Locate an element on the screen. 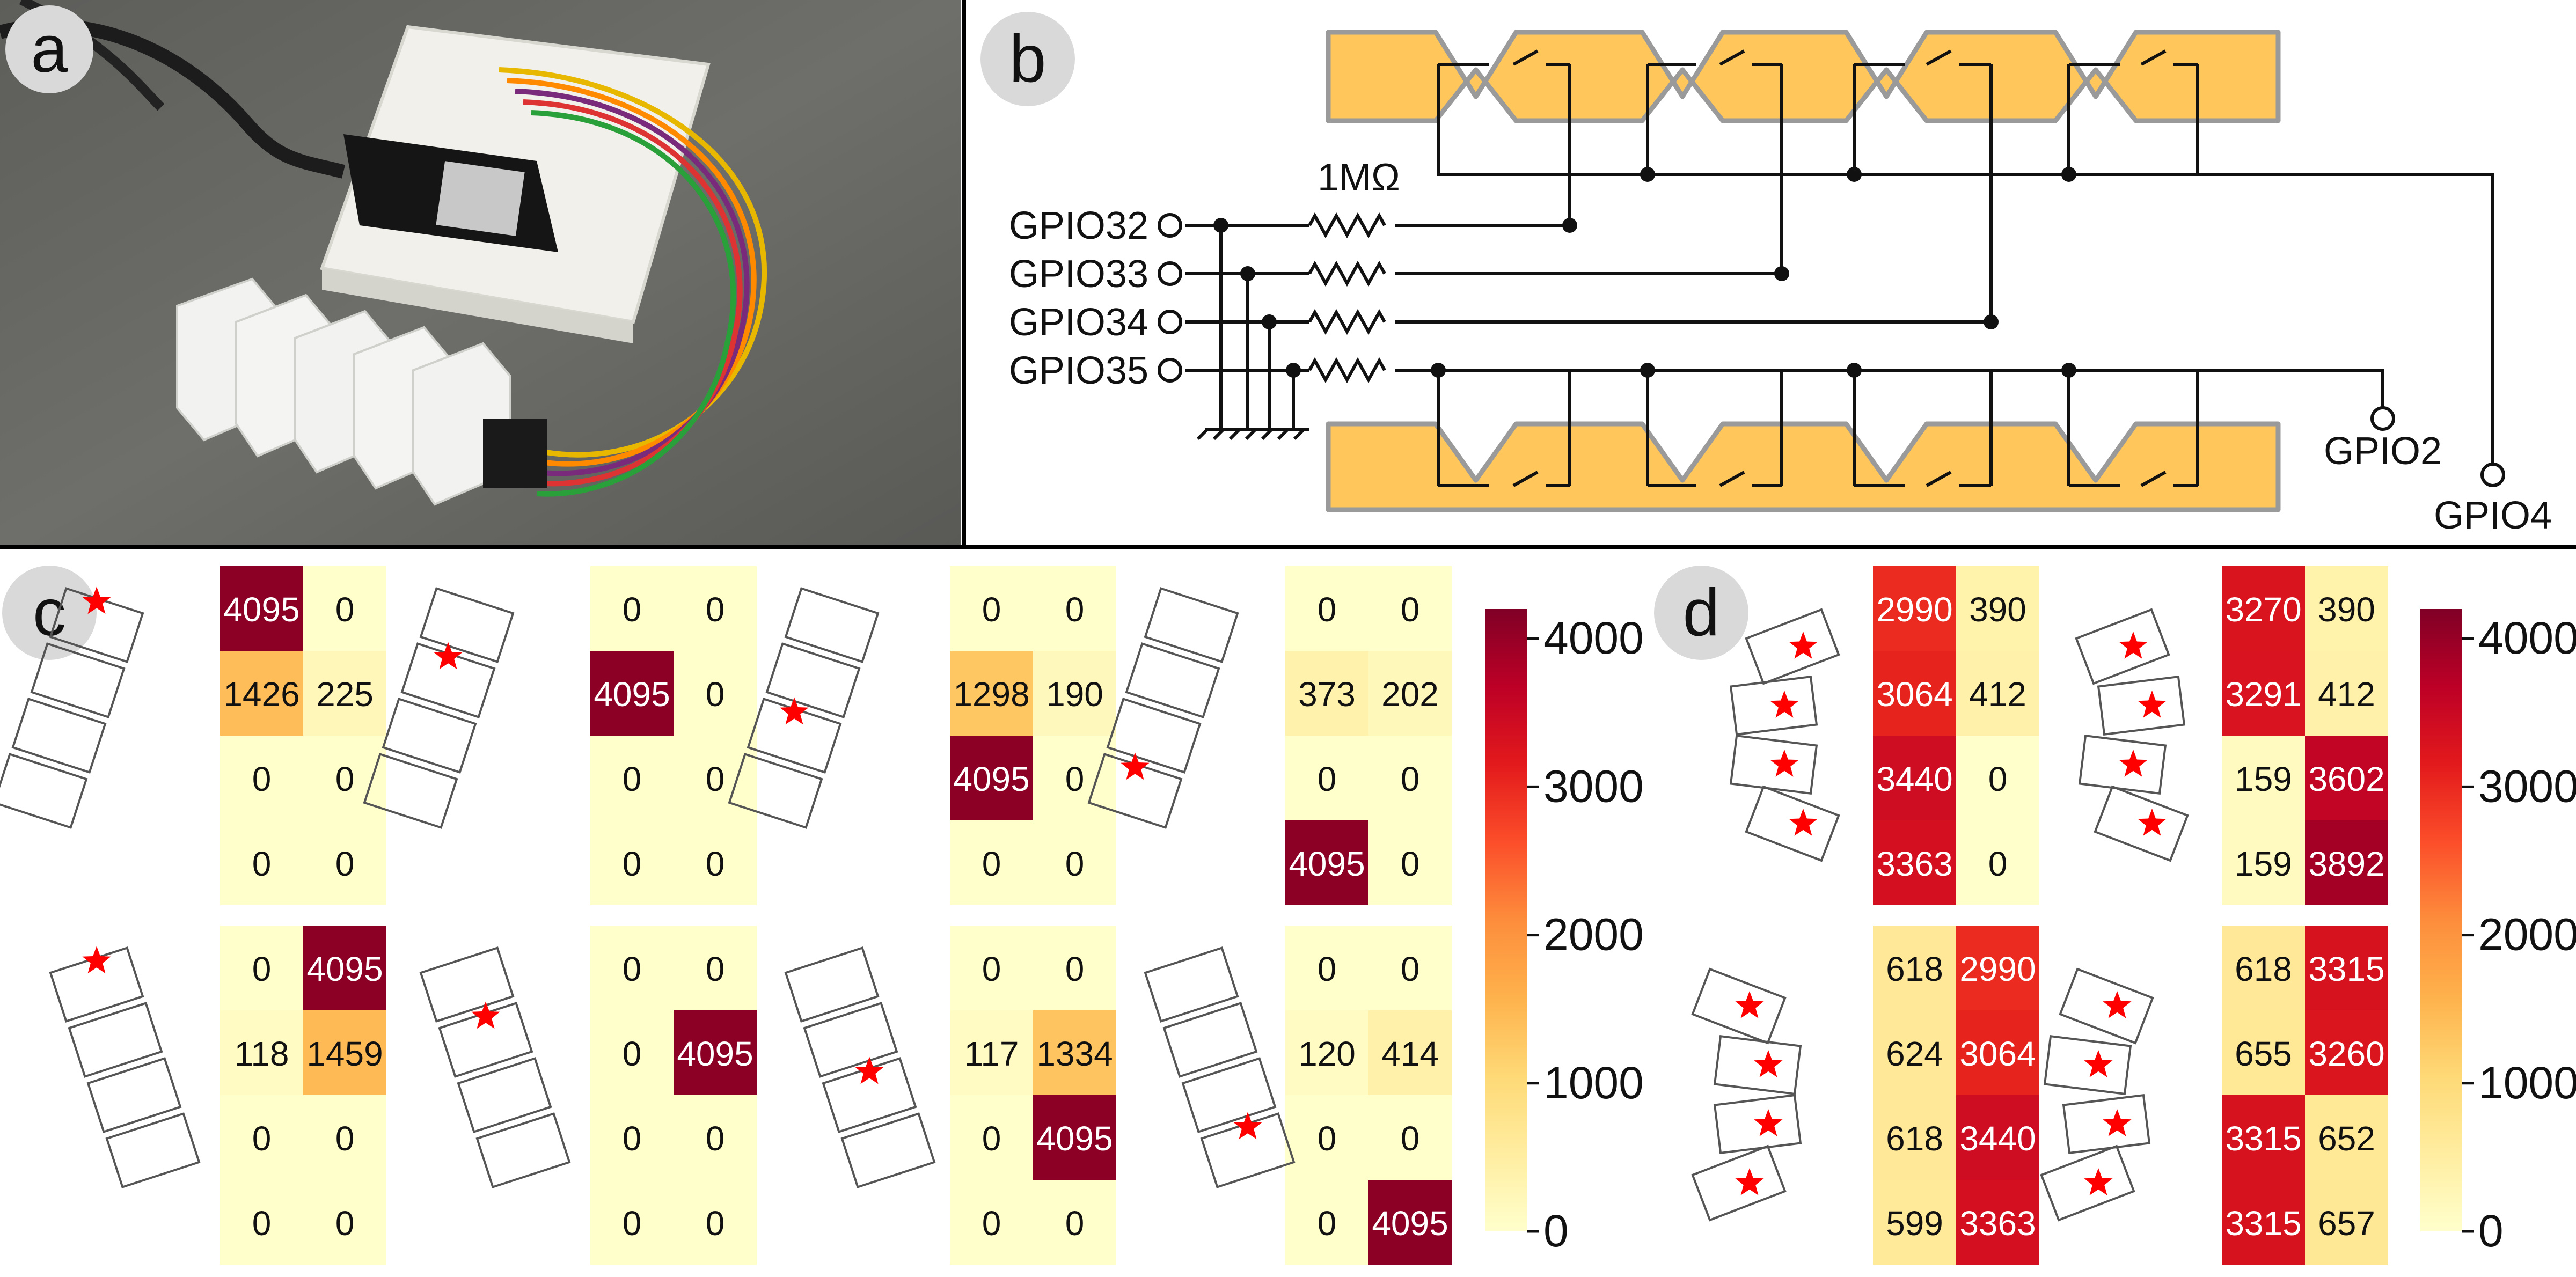  divider-horizontal is located at coordinates (1288, 547).